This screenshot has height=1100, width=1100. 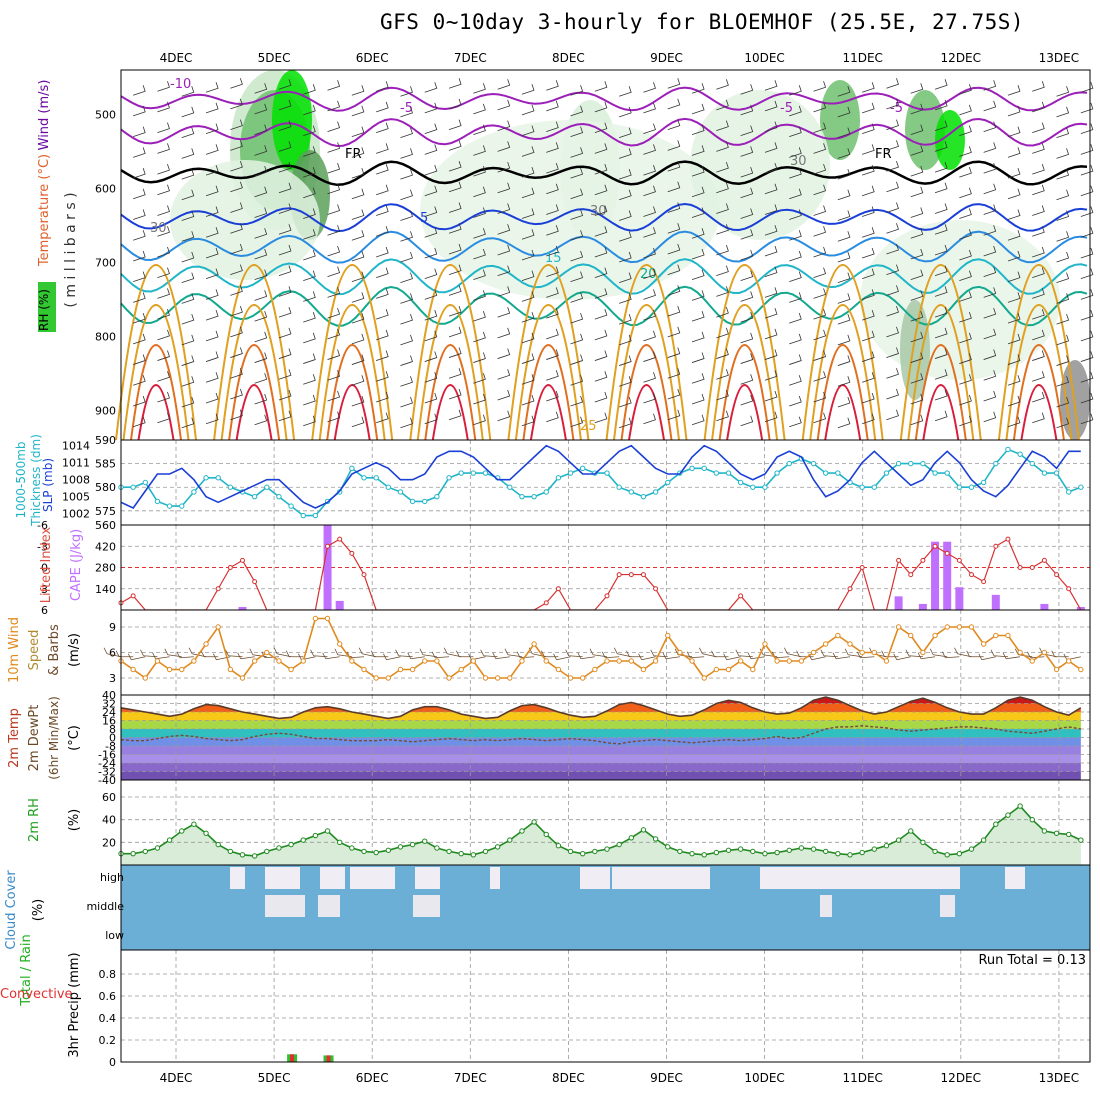 What do you see at coordinates (107, 780) in the screenshot?
I see `temp-tick: -40` at bounding box center [107, 780].